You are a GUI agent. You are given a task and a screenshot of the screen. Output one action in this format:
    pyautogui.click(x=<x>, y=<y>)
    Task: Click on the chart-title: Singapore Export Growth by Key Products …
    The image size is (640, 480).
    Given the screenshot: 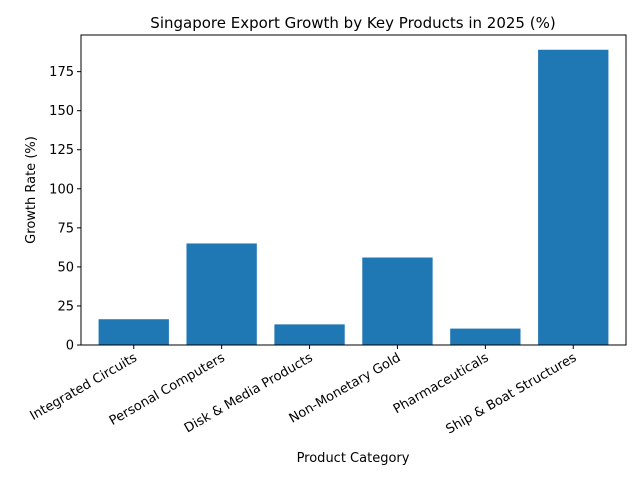 What is the action you would take?
    pyautogui.click(x=352, y=23)
    